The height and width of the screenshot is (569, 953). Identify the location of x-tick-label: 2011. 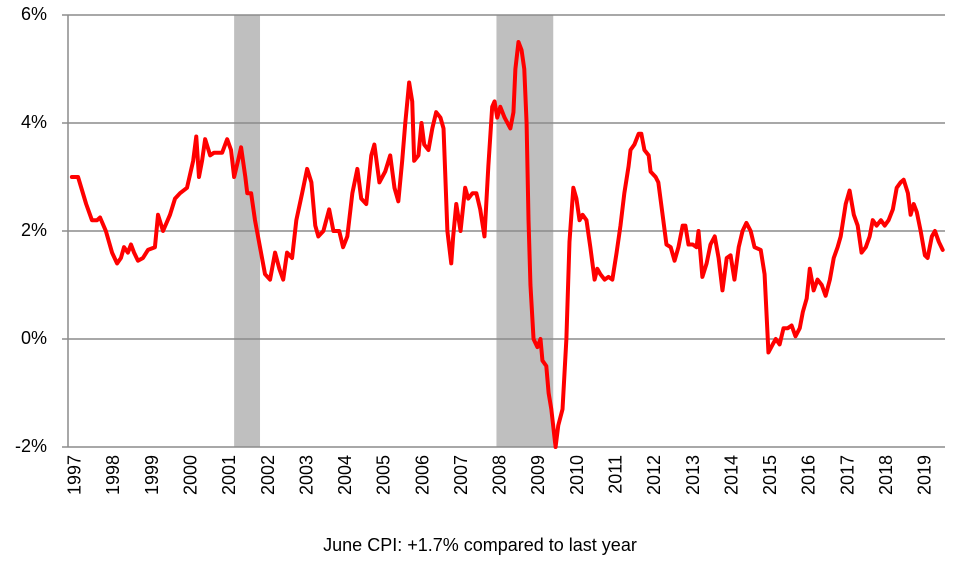
(615, 474).